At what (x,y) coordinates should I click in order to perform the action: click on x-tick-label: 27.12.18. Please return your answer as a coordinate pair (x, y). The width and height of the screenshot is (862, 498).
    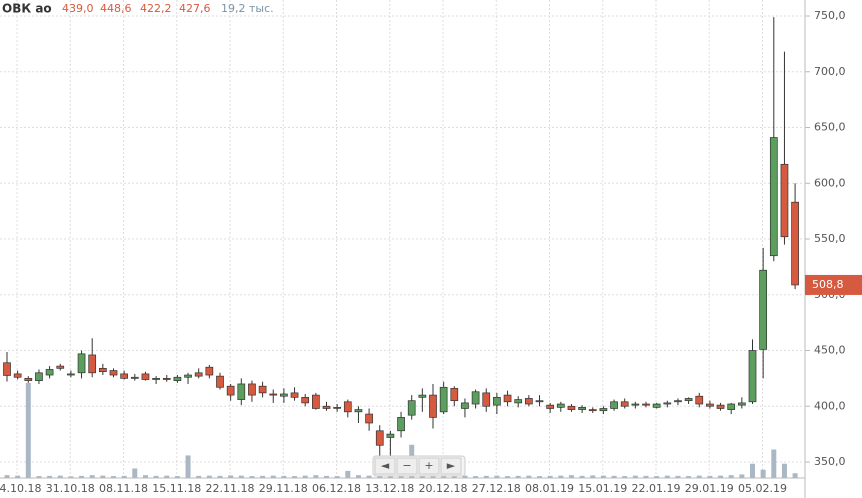
    Looking at the image, I should click on (496, 488).